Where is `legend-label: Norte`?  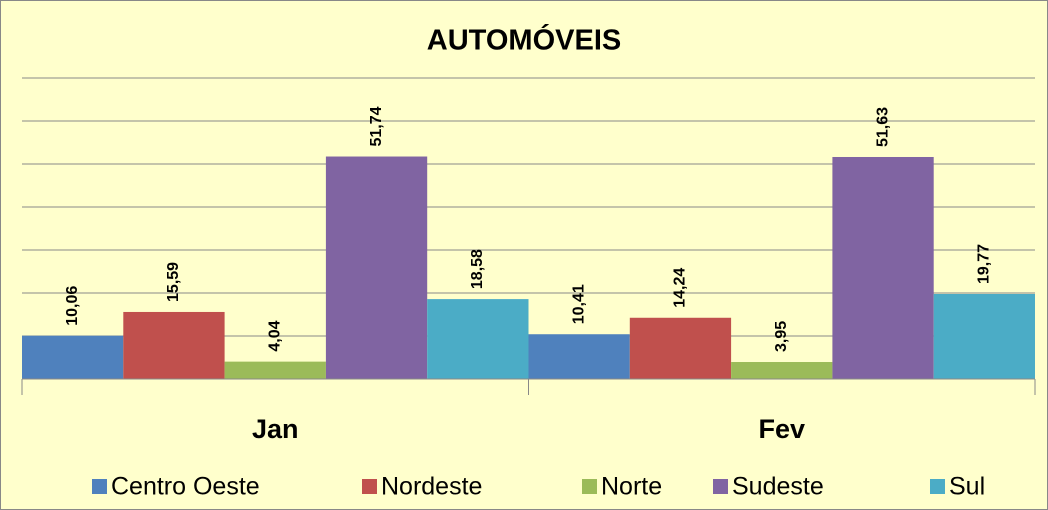
legend-label: Norte is located at coordinates (631, 487).